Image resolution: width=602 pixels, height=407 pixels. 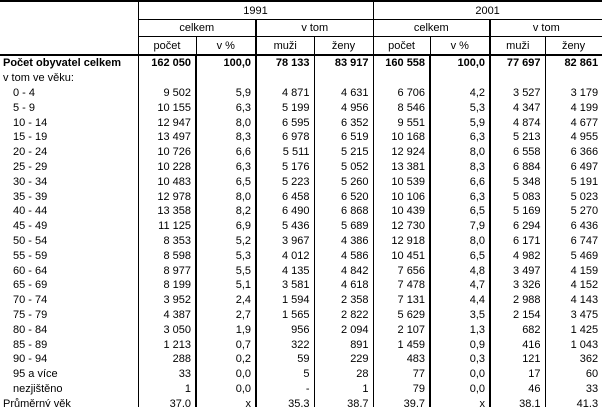 I want to click on table-cell: 33, so click(x=167, y=374).